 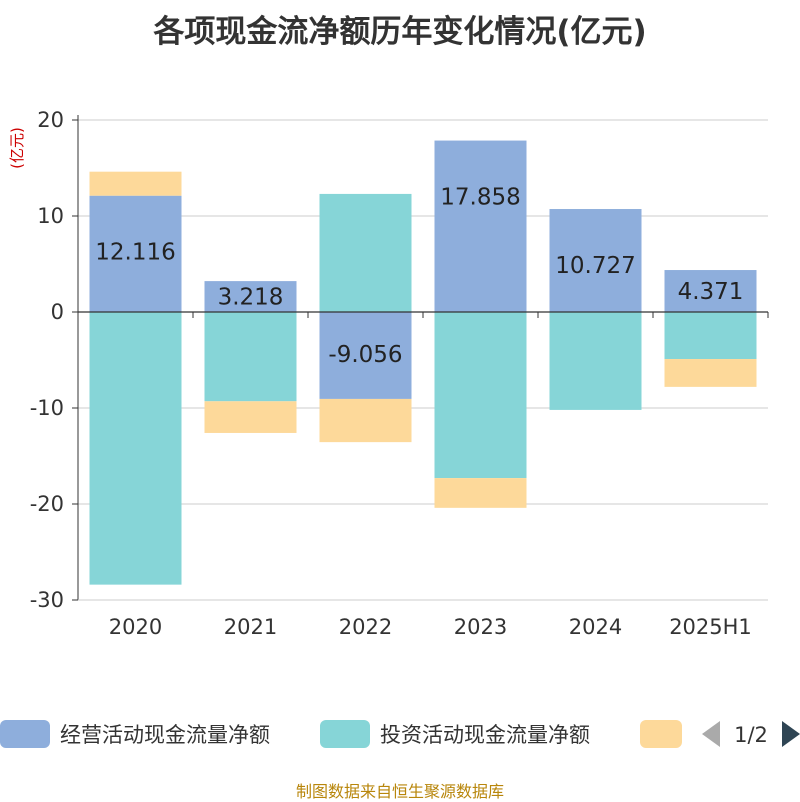 What do you see at coordinates (791, 734) in the screenshot?
I see `legend-next-page-icon` at bounding box center [791, 734].